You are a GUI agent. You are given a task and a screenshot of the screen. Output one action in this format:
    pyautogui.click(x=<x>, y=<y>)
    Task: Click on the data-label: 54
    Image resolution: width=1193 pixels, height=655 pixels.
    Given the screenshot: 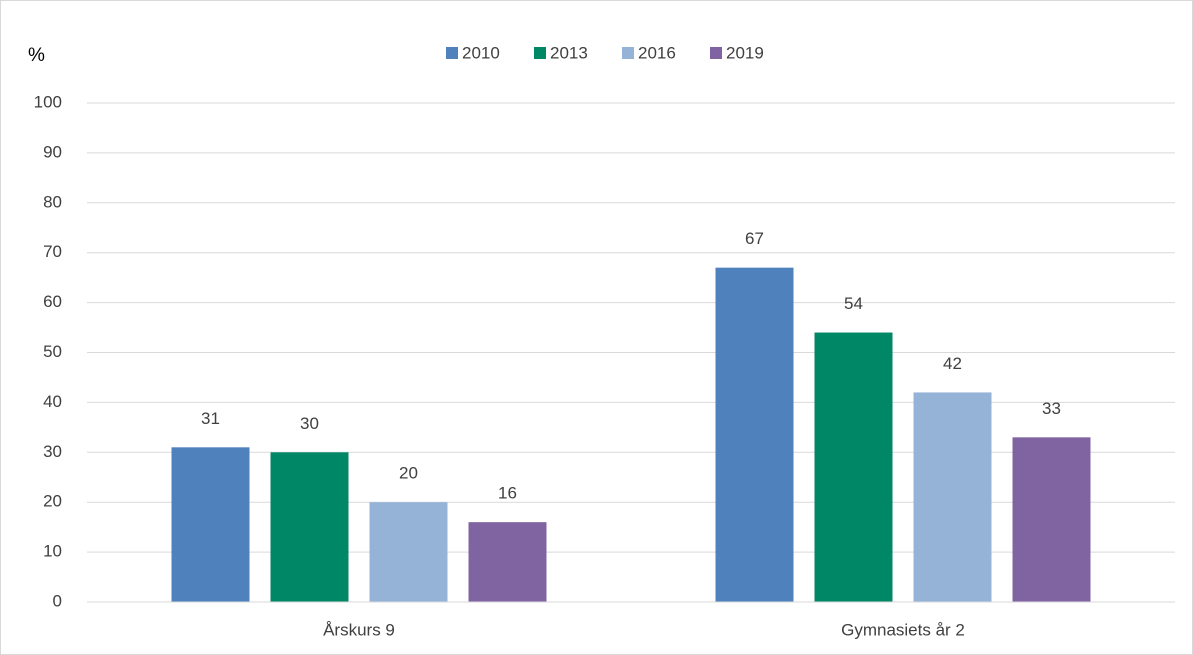 What is the action you would take?
    pyautogui.click(x=853, y=303)
    